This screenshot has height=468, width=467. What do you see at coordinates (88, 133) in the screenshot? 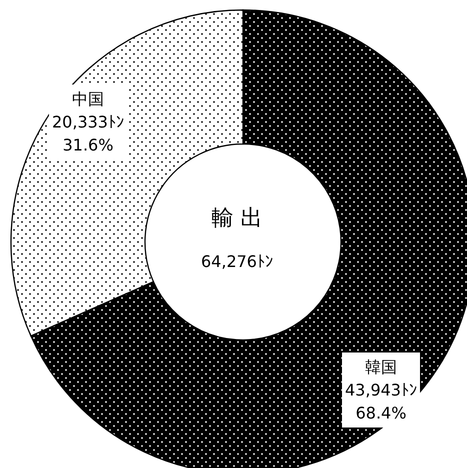
I see `data-label: 20,333ﾄﾝ 31.6%` at bounding box center [88, 133].